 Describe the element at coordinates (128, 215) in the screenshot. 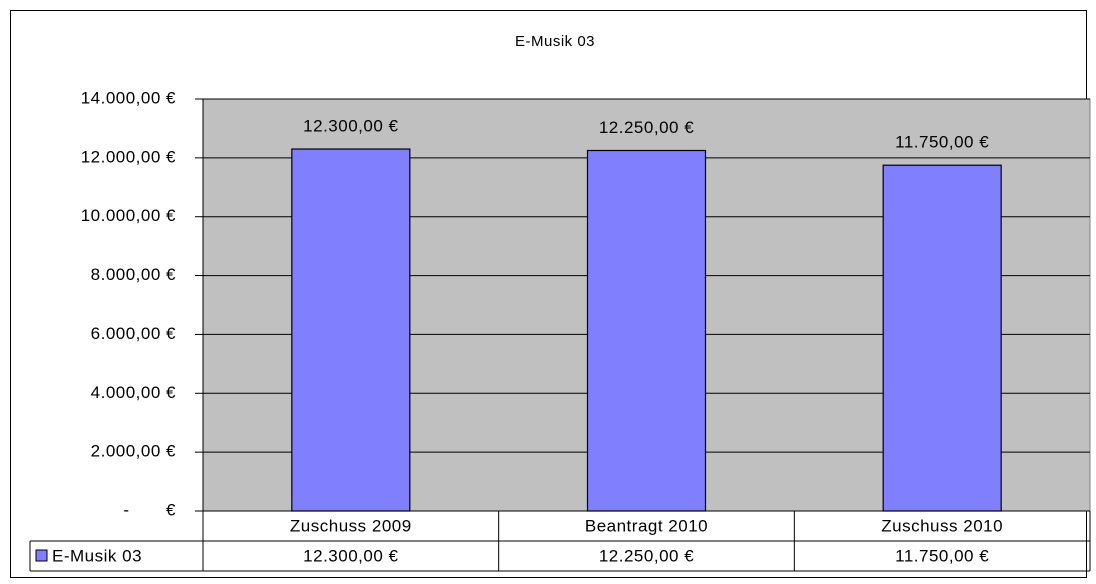

I see `y-tick-label: 10.000,00 €` at that location.